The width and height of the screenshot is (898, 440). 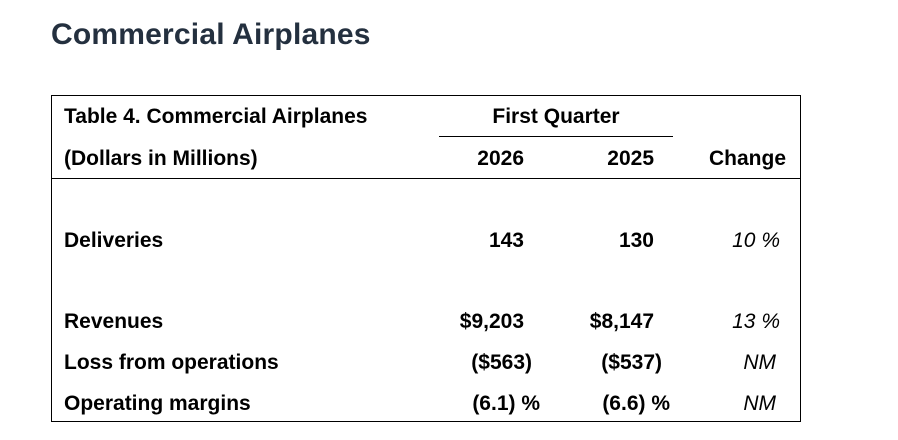 I want to click on revenues-2025: $8,147, so click(x=621, y=321).